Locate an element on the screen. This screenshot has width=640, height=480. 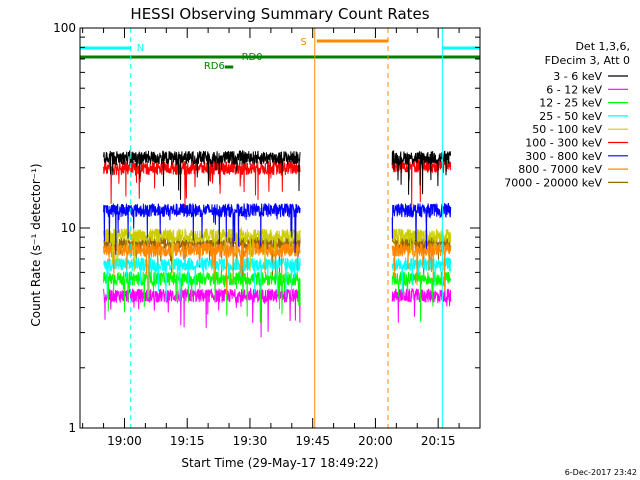
legend-label-6: 300 - 800 keV is located at coordinates (563, 156).